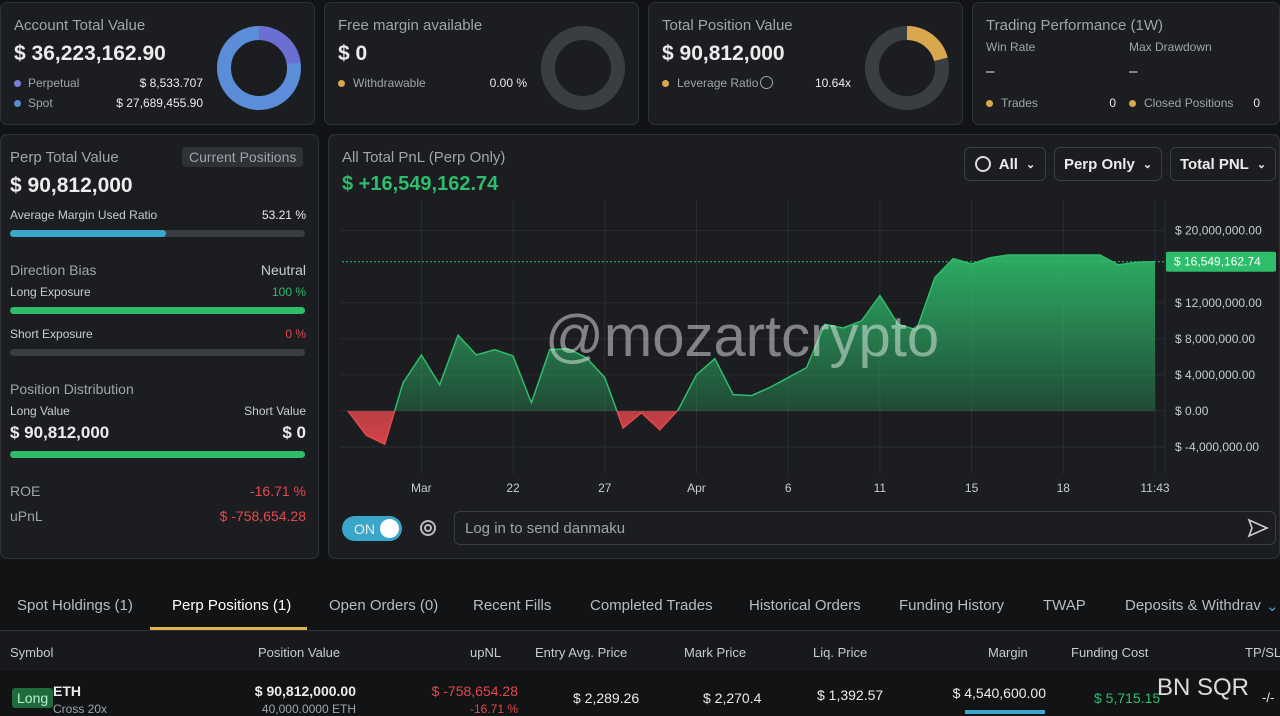 Image resolution: width=1280 pixels, height=716 pixels. I want to click on y-tick-label: $ 12,000,000.00, so click(1218, 303).